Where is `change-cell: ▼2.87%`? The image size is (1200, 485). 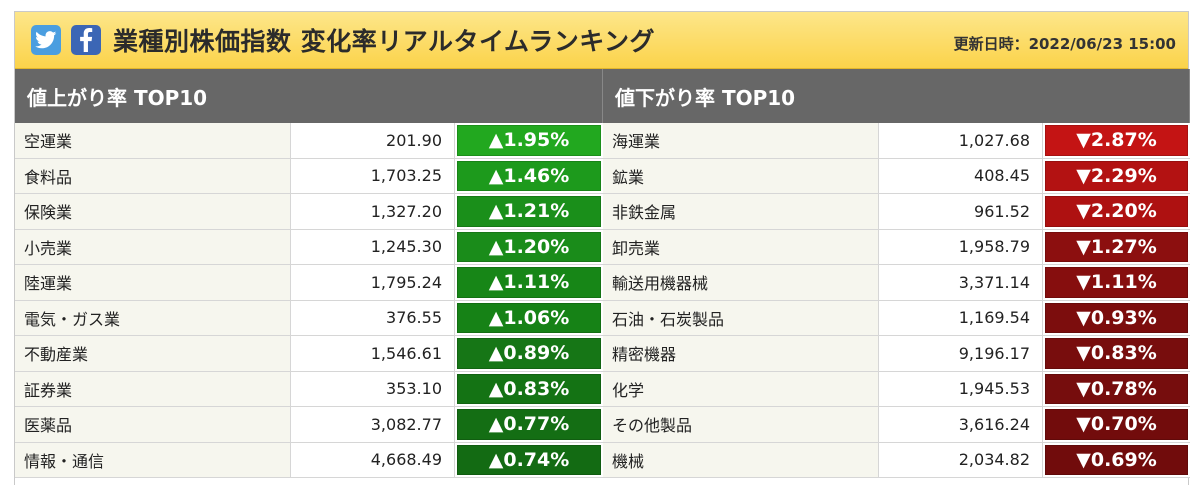
change-cell: ▼2.87% is located at coordinates (1116, 140).